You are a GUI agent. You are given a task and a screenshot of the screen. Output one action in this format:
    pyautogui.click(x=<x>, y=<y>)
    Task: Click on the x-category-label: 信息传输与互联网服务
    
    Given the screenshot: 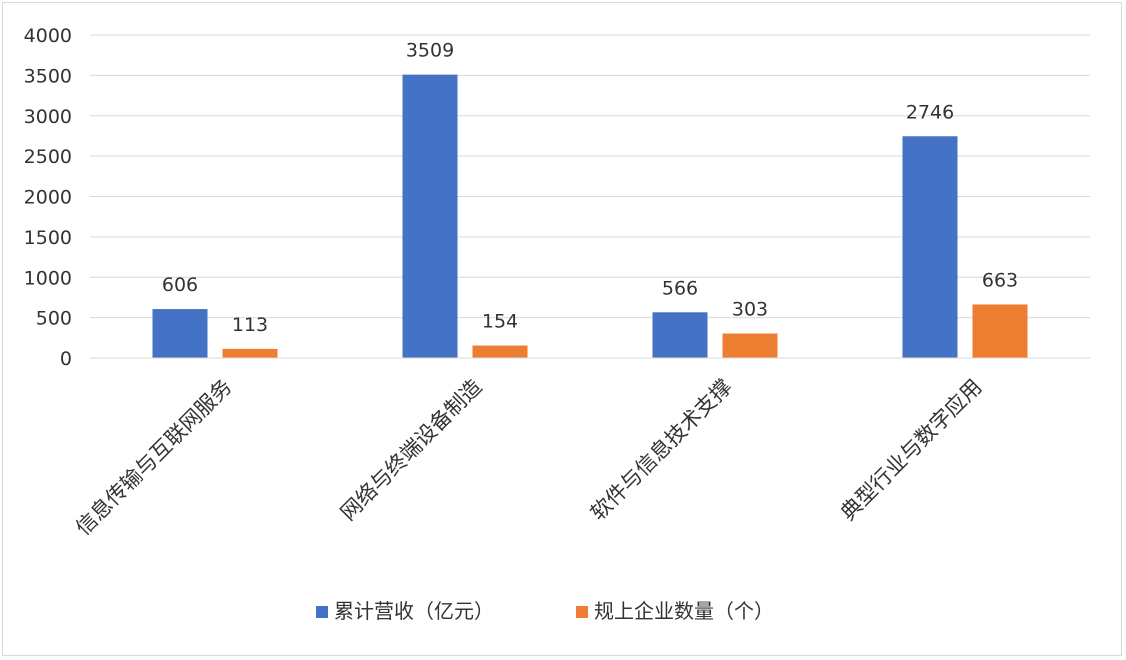 What is the action you would take?
    pyautogui.click(x=153, y=457)
    